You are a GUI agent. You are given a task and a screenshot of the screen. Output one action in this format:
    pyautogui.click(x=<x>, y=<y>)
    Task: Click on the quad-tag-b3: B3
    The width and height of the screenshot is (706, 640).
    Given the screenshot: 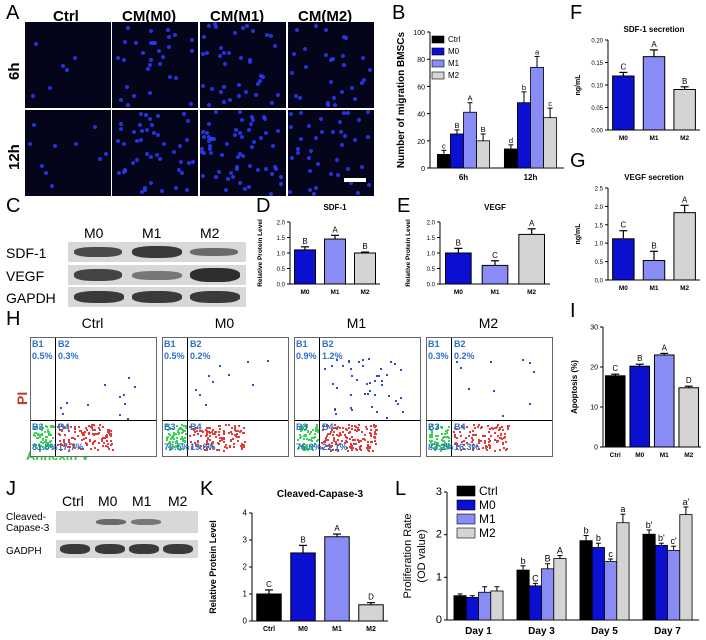 What is the action you would take?
    pyautogui.click(x=302, y=427)
    